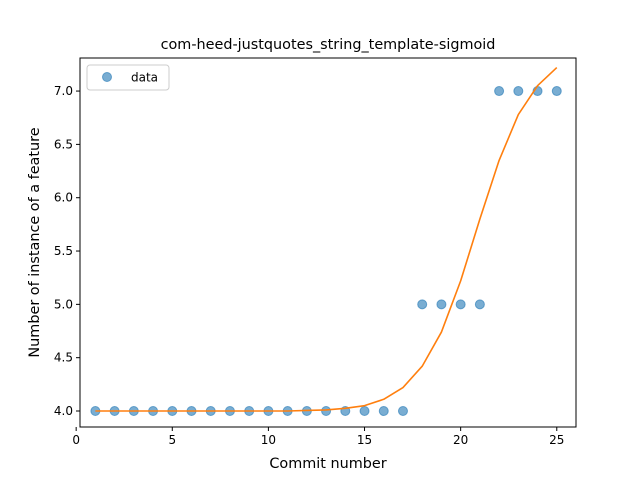 The width and height of the screenshot is (640, 480). Describe the element at coordinates (63, 411) in the screenshot. I see `y-tick-label: 4.0` at that location.